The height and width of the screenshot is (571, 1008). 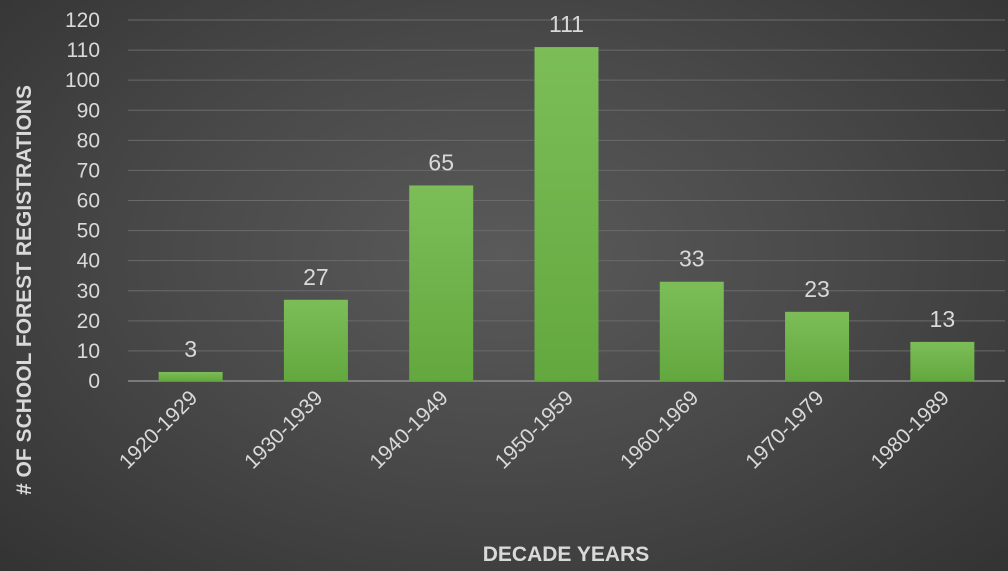 I want to click on y-axis-title: # OF SCHOOL FOREST REGISTRATIONS, so click(x=24, y=290).